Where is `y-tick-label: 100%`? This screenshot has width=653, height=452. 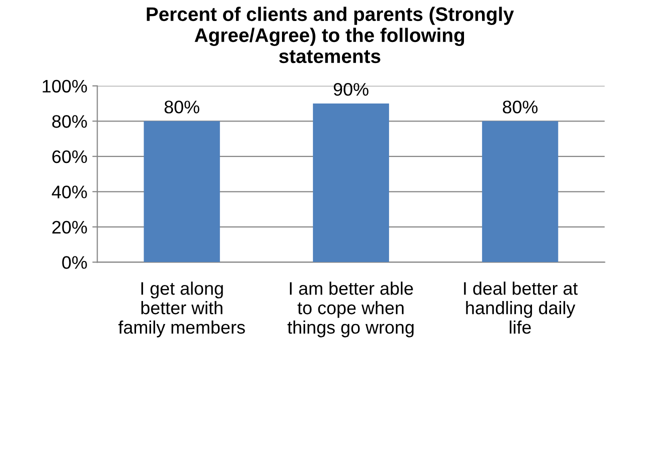 y-tick-label: 100% is located at coordinates (64, 86).